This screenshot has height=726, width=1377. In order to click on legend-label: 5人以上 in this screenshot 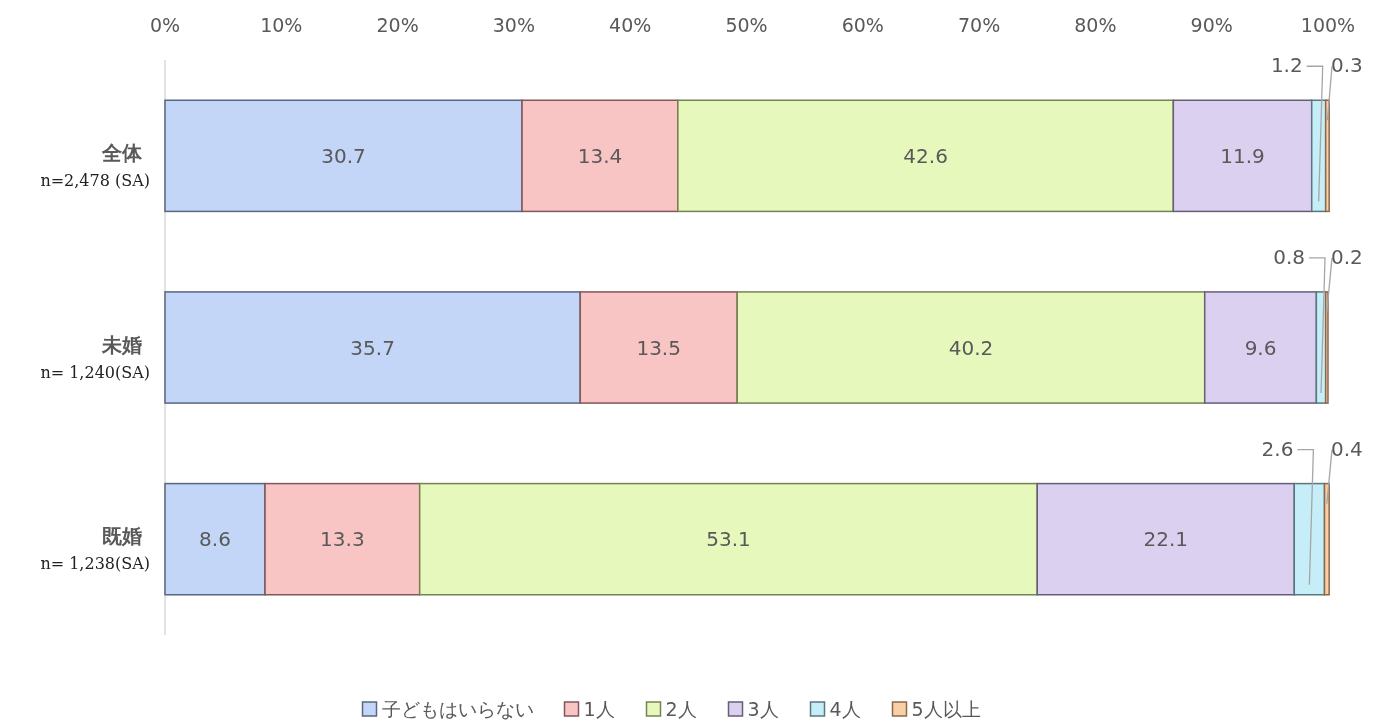, I will do `click(946, 709)`.